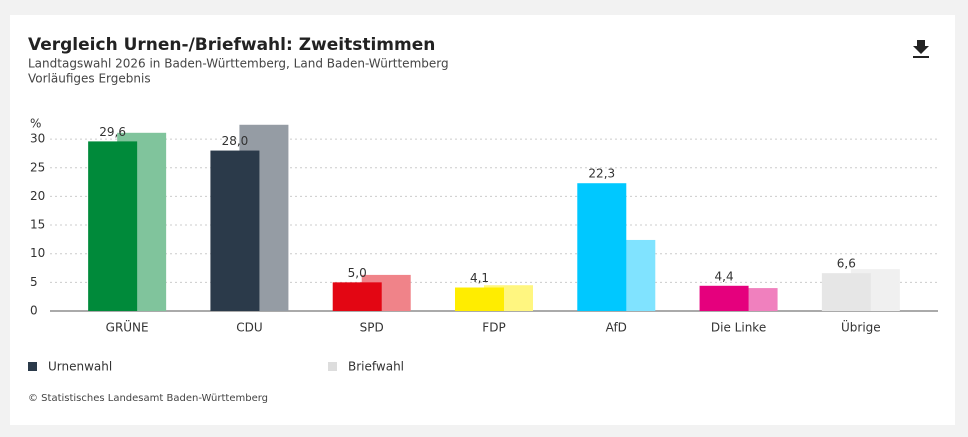 This screenshot has width=968, height=437. I want to click on x-tick-label: Die Linke, so click(738, 328).